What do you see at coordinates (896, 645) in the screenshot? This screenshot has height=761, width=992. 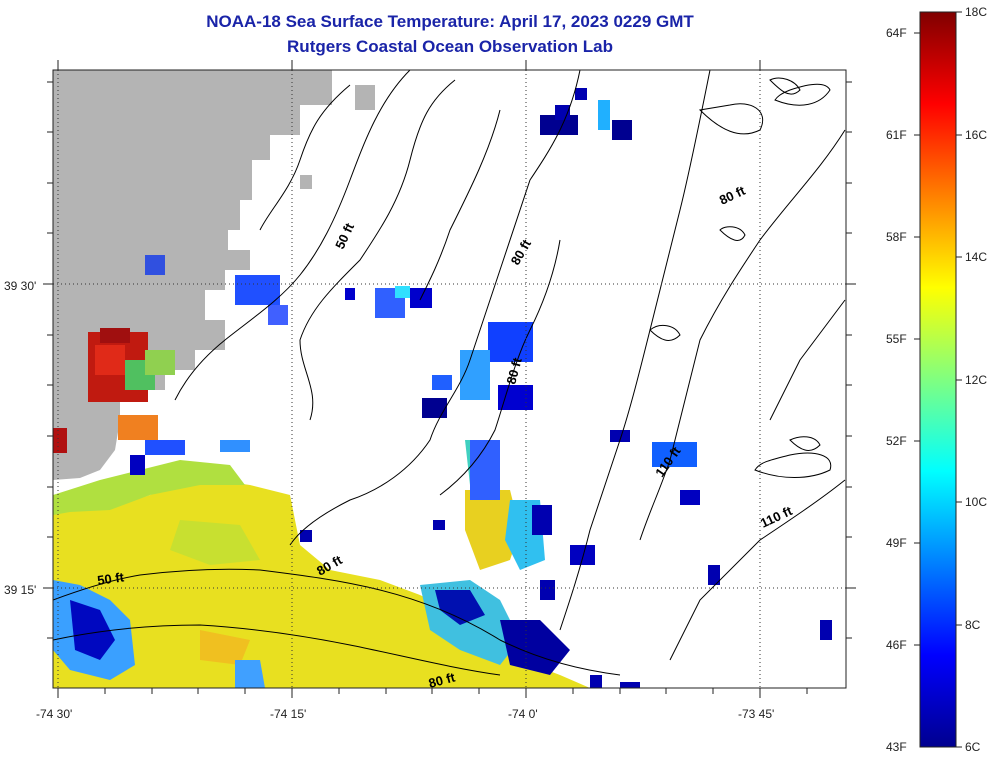 I see `colorbar-fahrenheit-label: 46F` at bounding box center [896, 645].